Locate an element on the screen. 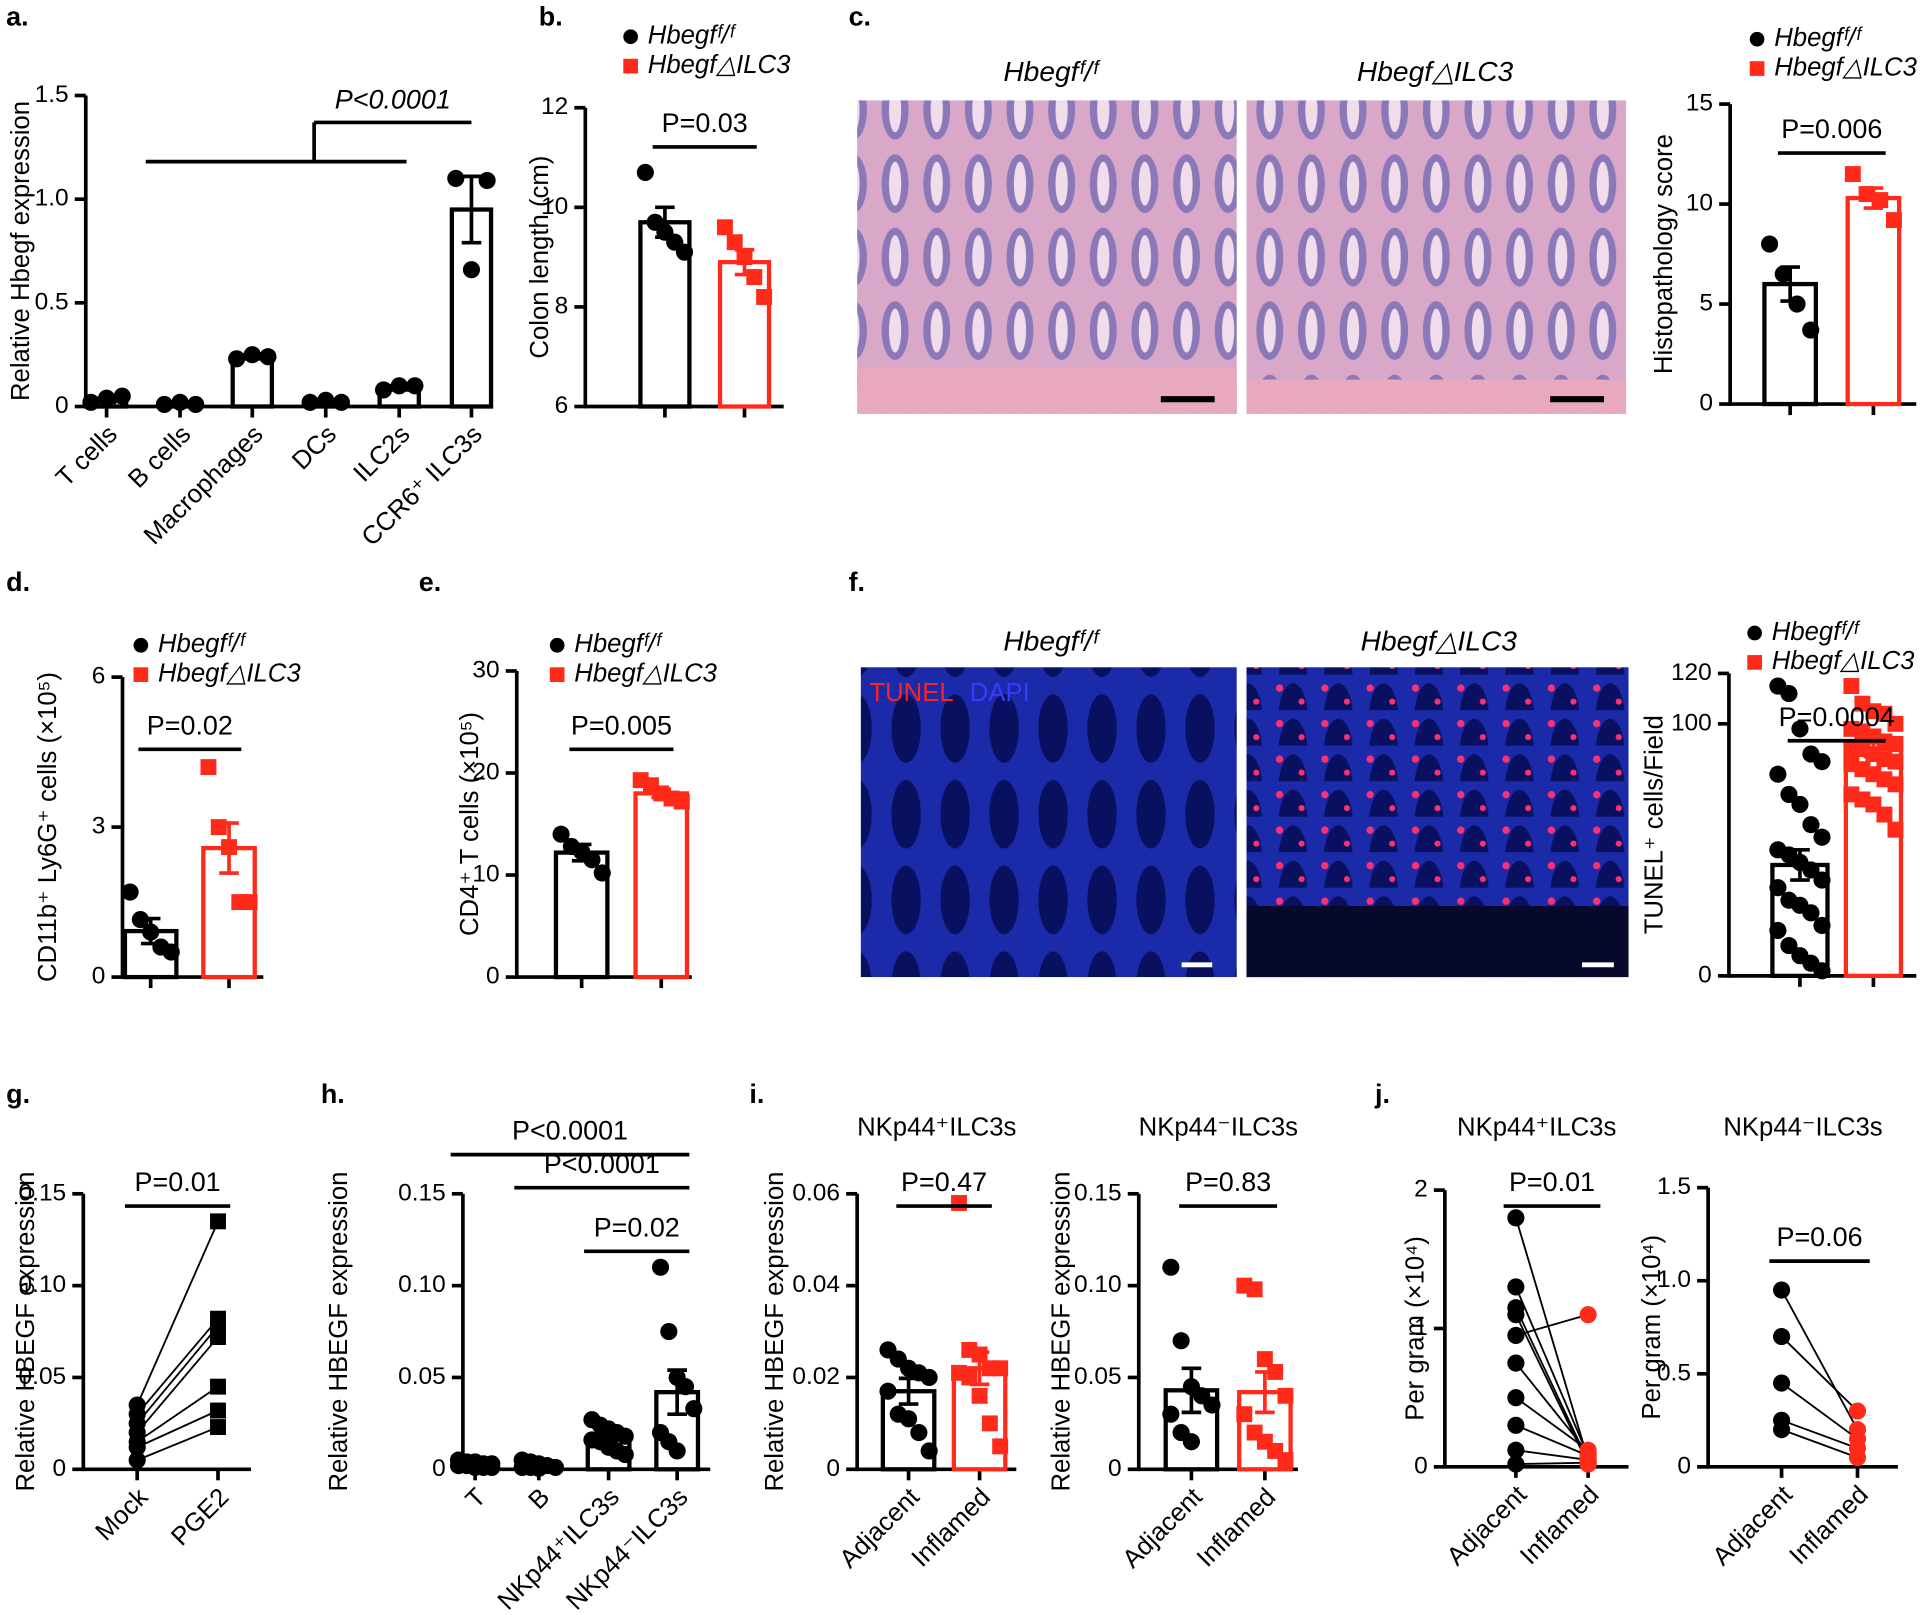 The width and height of the screenshot is (1920, 1615). panel-title: NKp44⁻ILC3s is located at coordinates (1802, 1128).